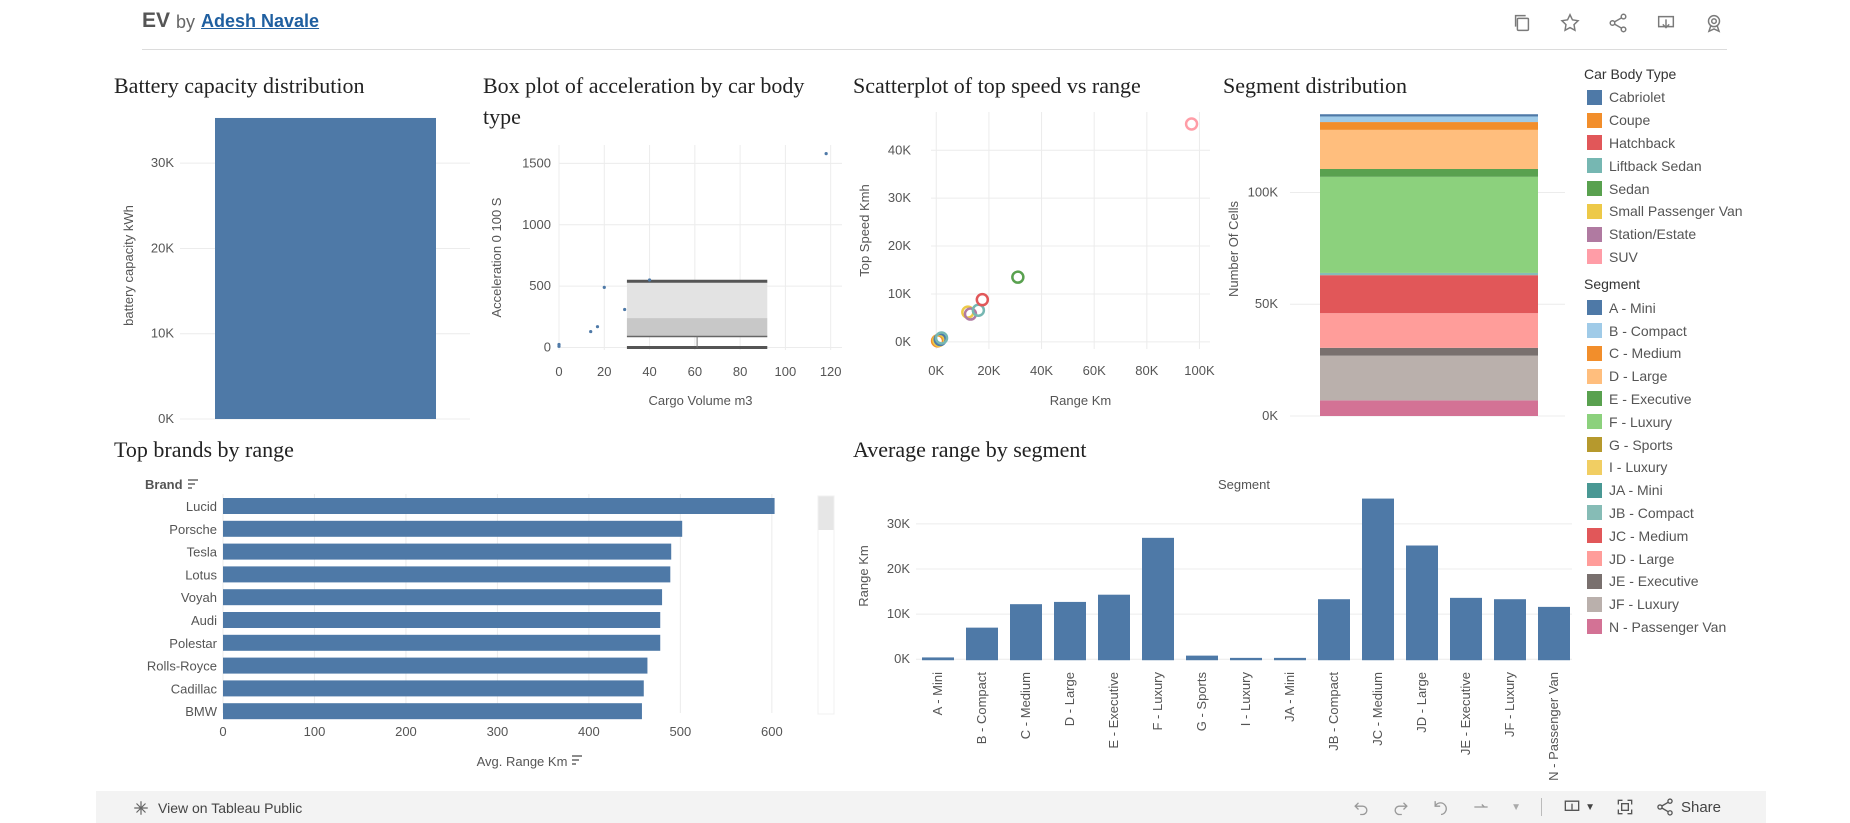  I want to click on legend-body-item: Hatchback, so click(1714, 143).